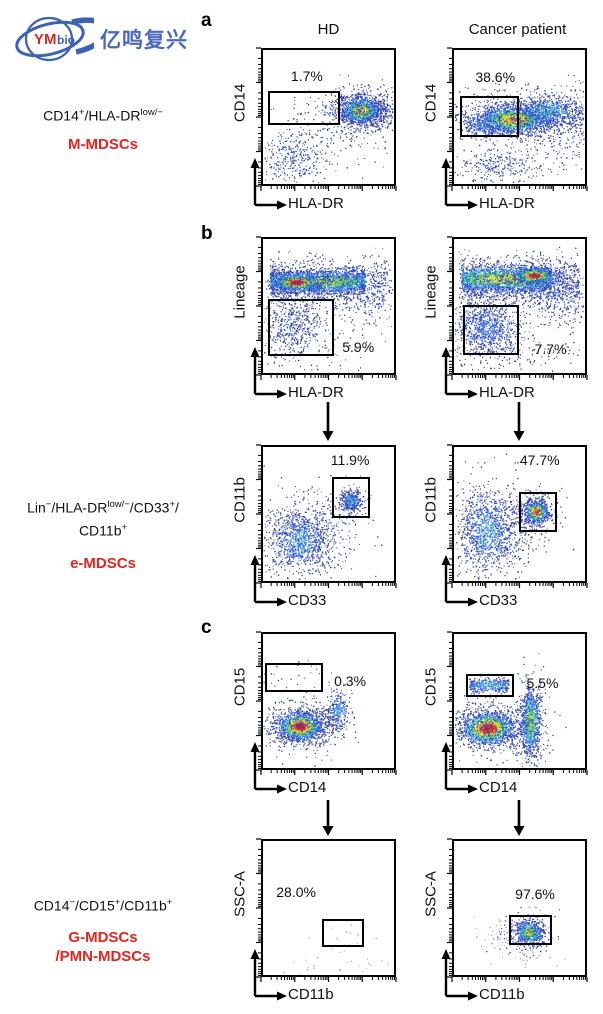  I want to click on gate-rectangle-c-cd15-cancer, so click(490, 685).